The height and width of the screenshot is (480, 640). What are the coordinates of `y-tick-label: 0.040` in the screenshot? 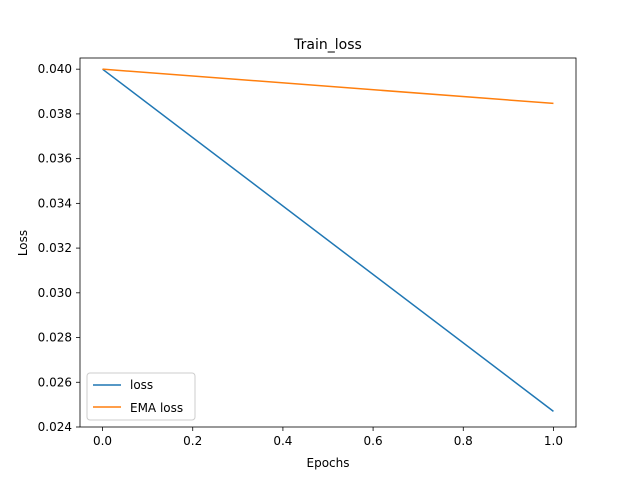 It's located at (55, 69).